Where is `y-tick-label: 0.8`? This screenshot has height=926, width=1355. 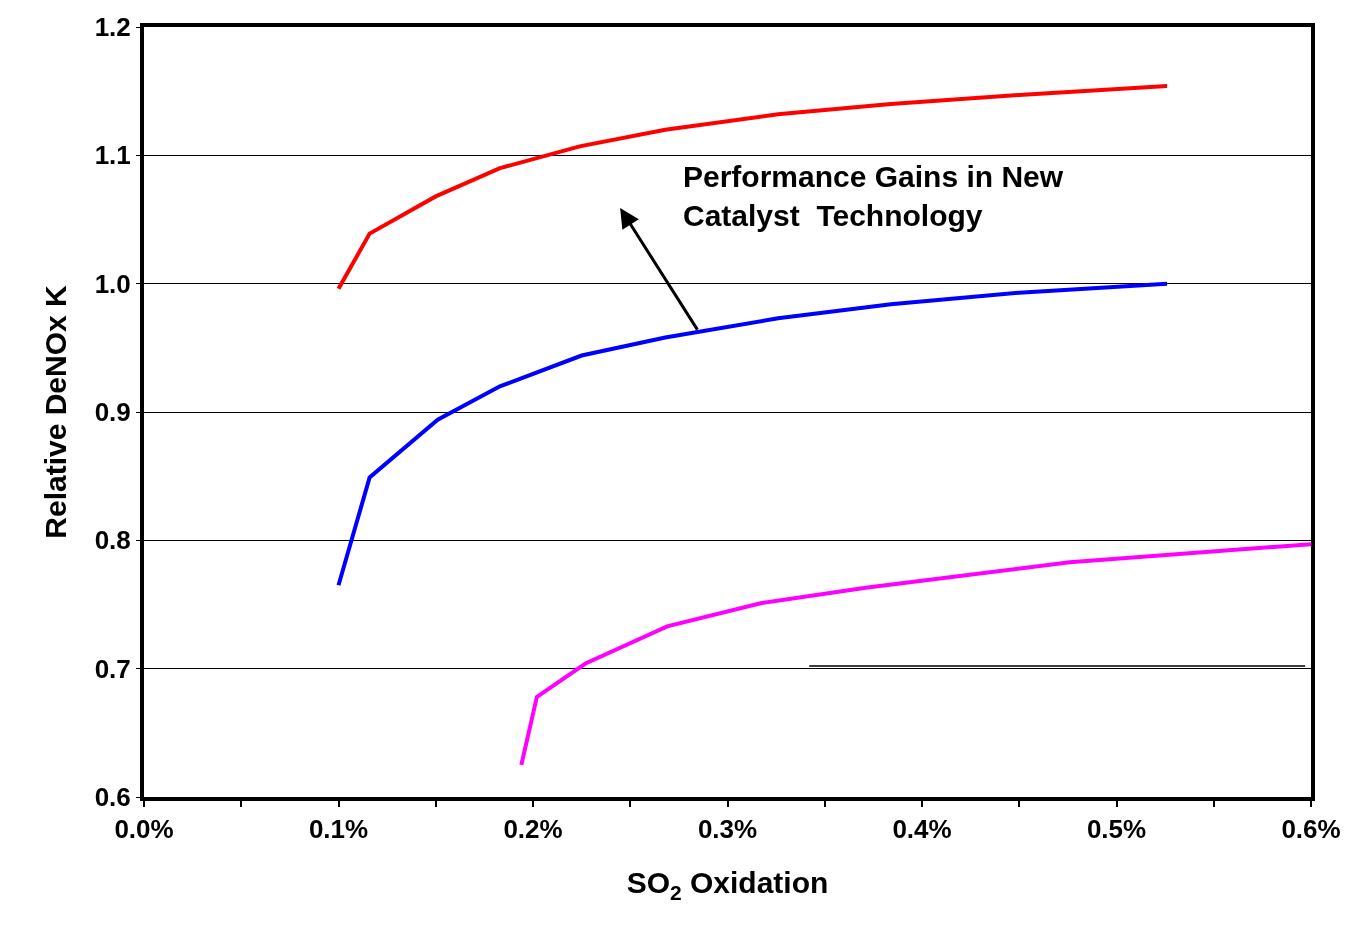 y-tick-label: 0.8 is located at coordinates (112, 540).